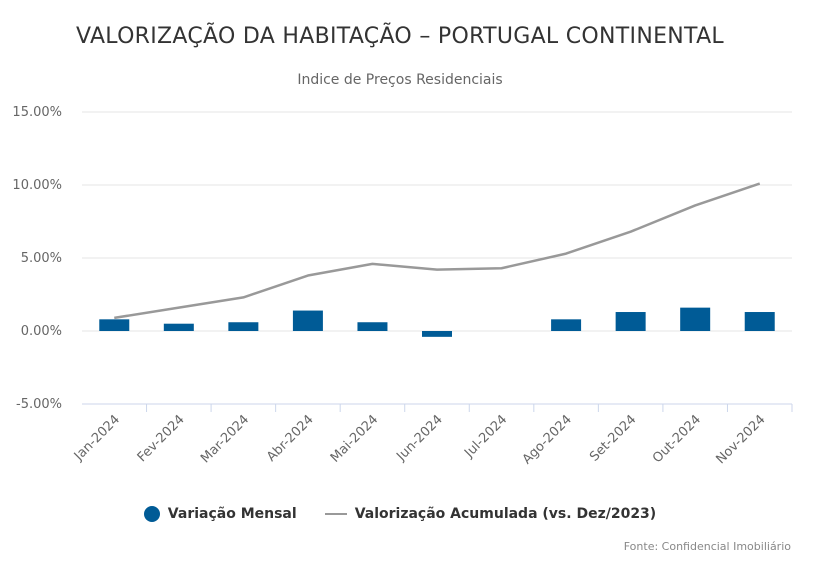 This screenshot has width=813, height=566. I want to click on legend-item-monthly: Variação Mensal, so click(220, 514).